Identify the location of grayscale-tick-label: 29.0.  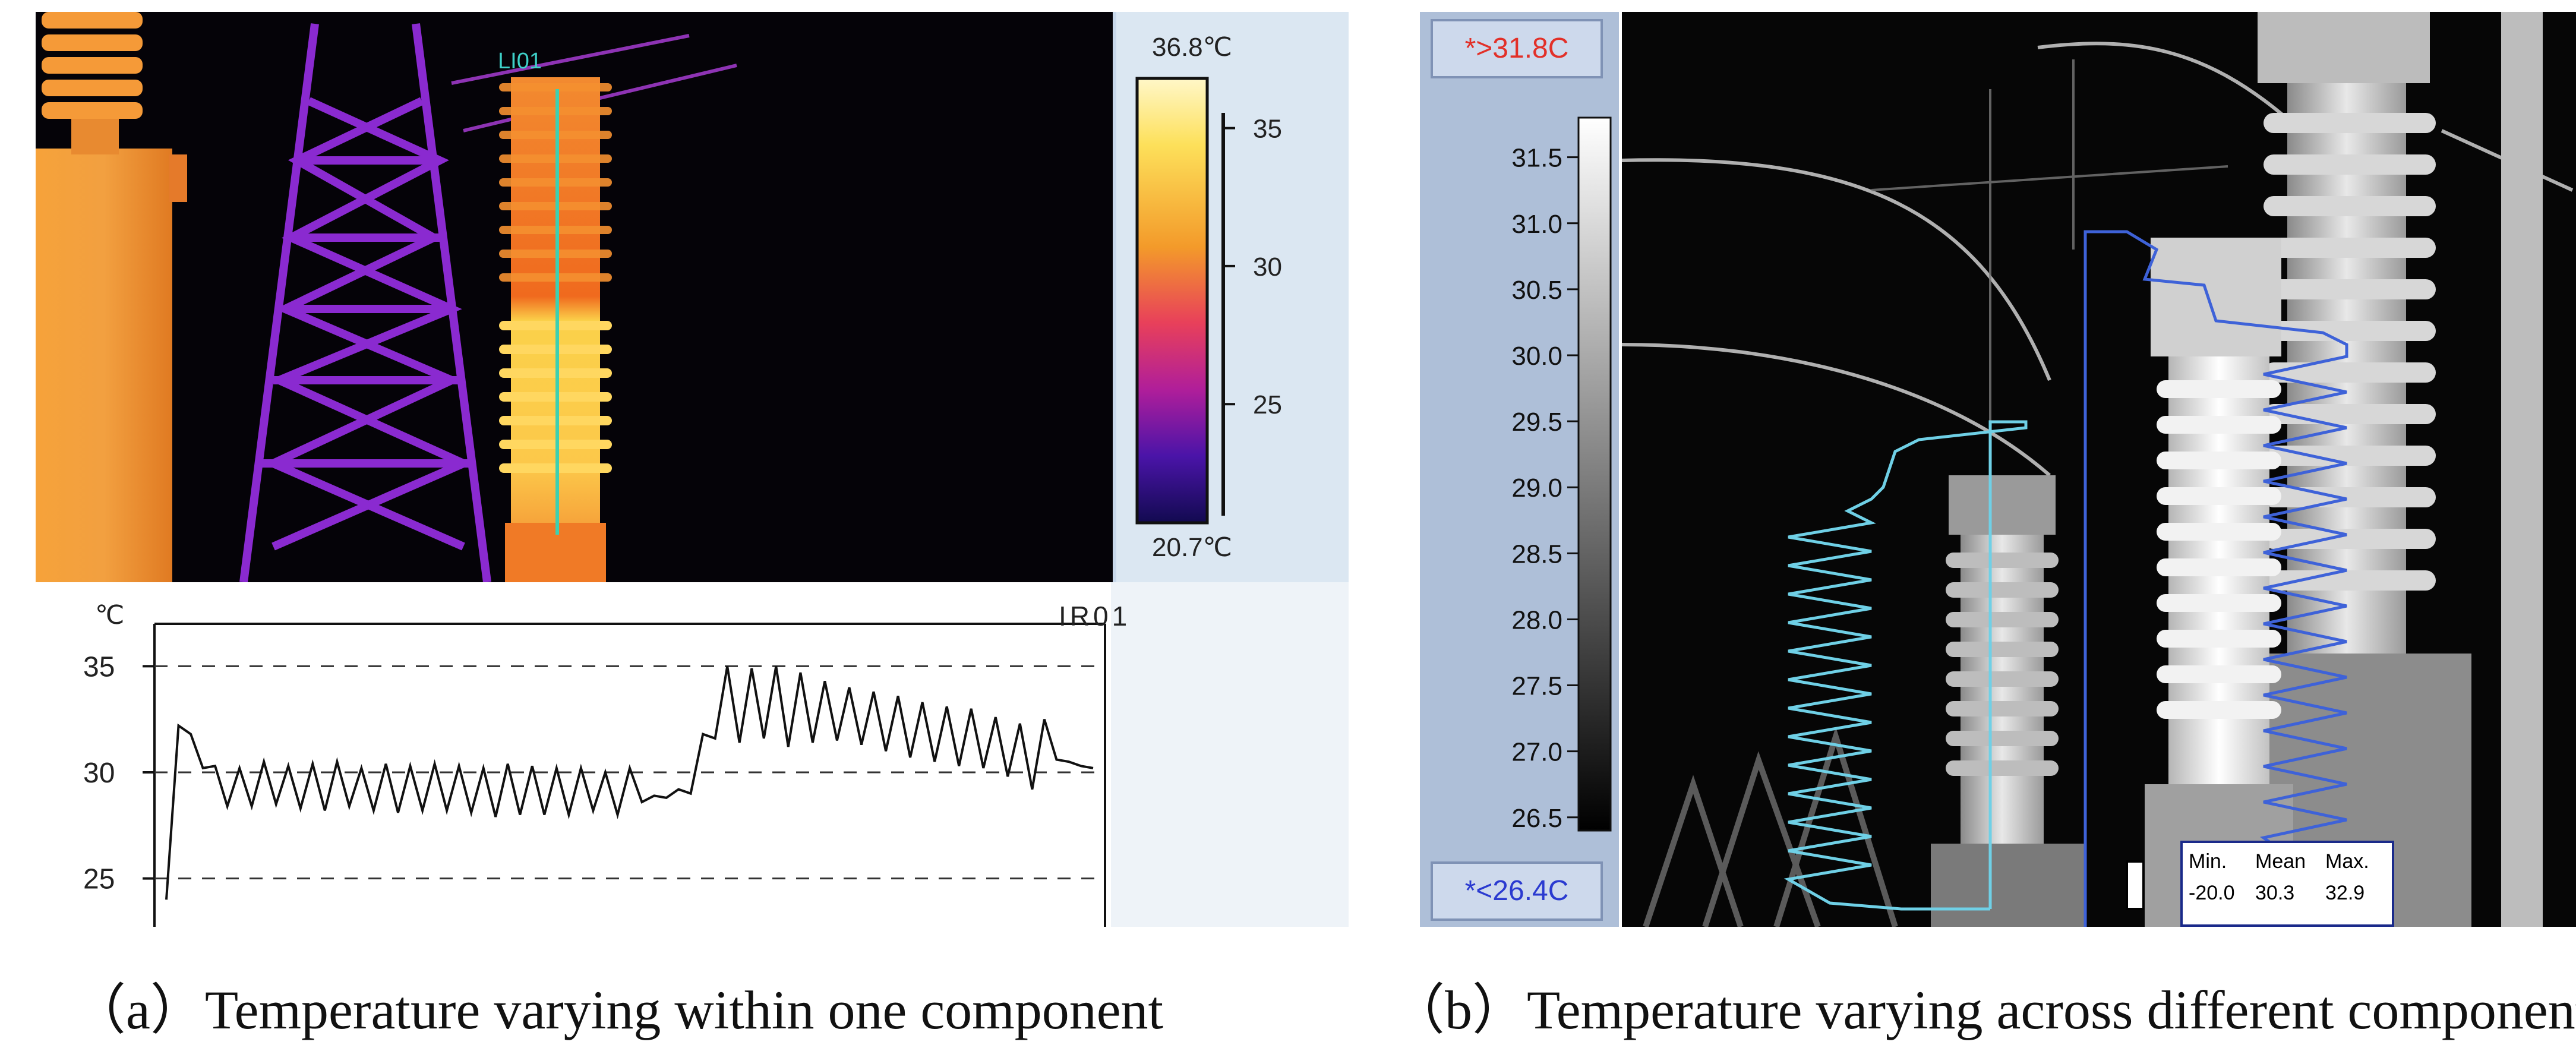
(1536, 489).